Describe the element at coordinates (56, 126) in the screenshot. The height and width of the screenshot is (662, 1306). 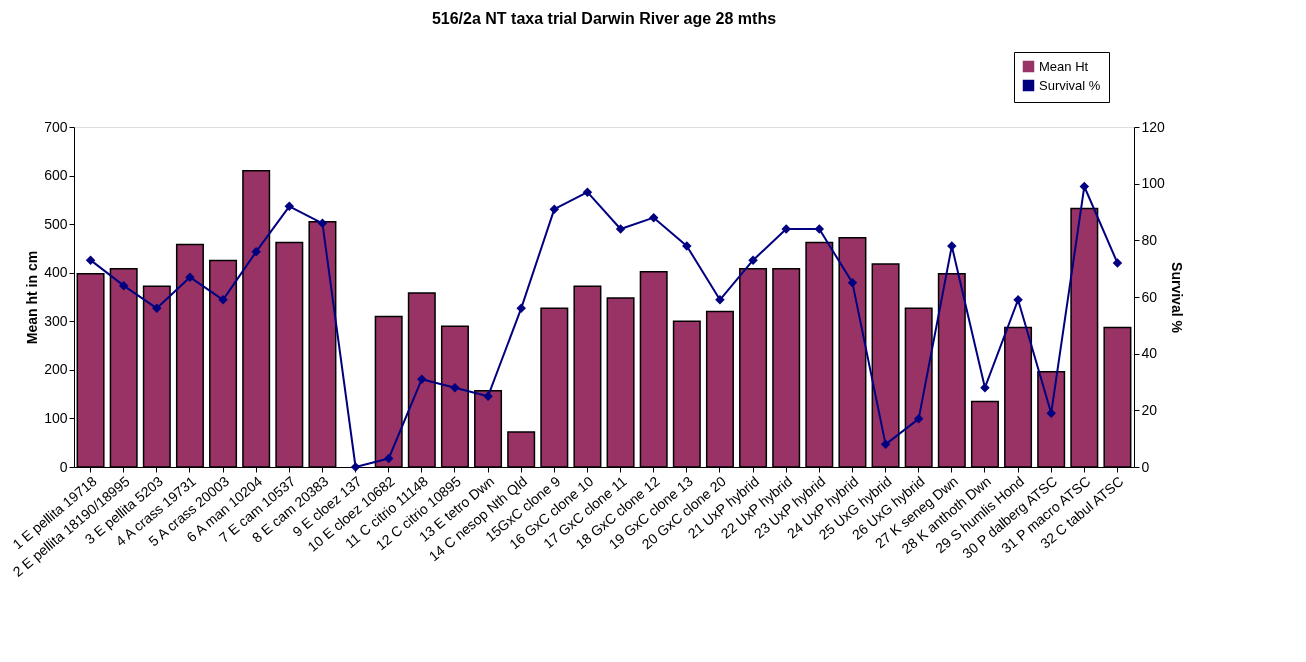
I see `y-tick-label: 700` at that location.